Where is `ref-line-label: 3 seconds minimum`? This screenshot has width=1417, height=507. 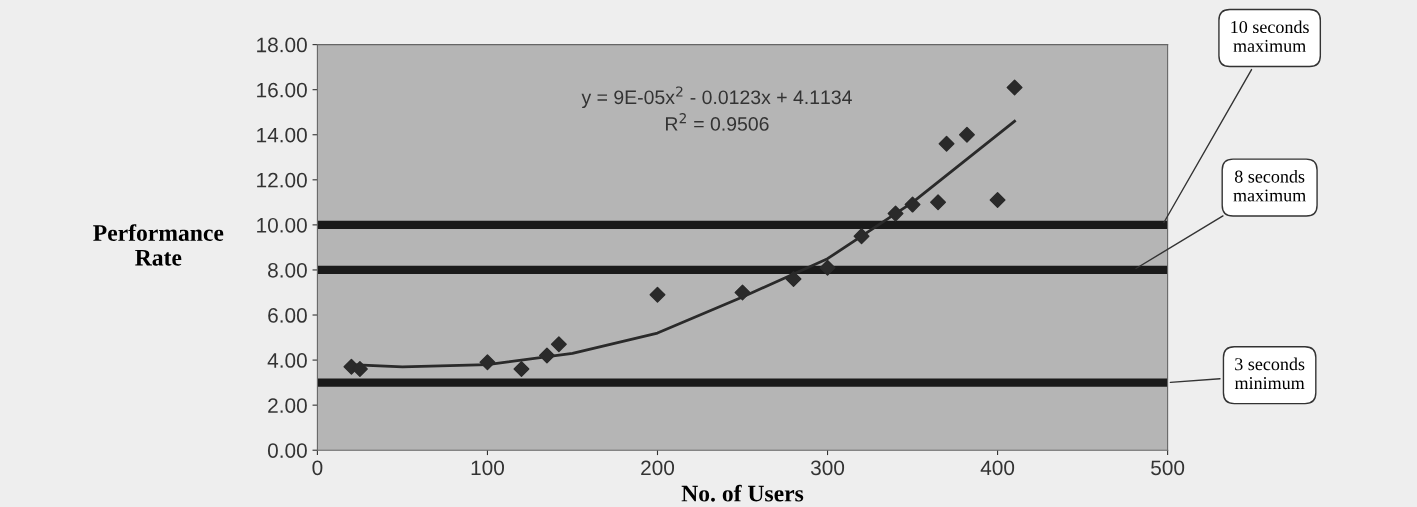
ref-line-label: 3 seconds minimum is located at coordinates (1269, 373).